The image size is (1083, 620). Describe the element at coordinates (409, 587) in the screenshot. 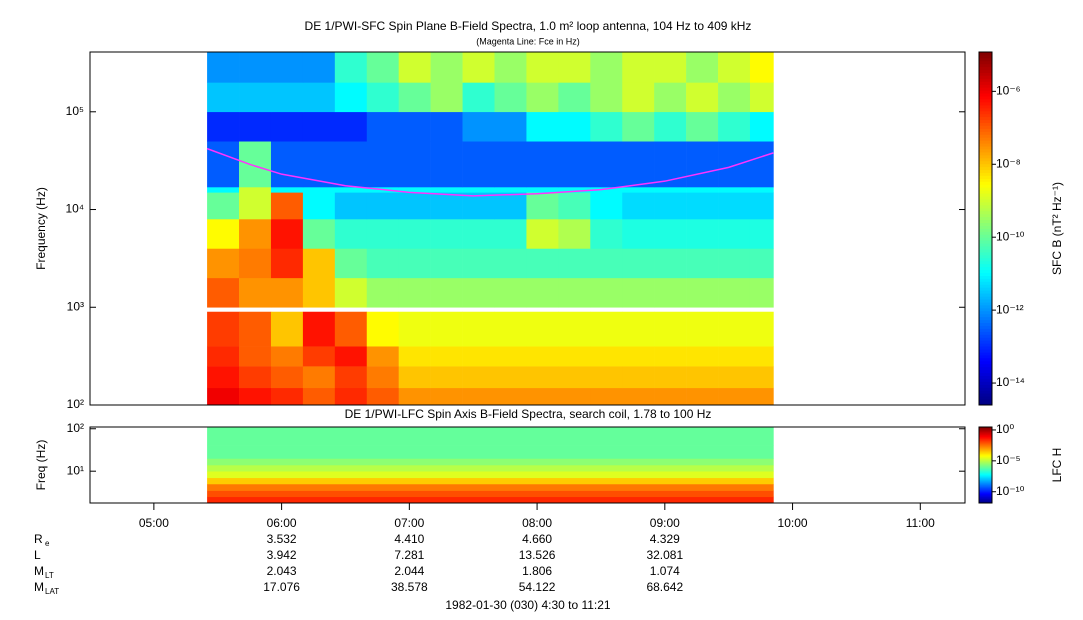

I see `cell-value: 38.578` at that location.